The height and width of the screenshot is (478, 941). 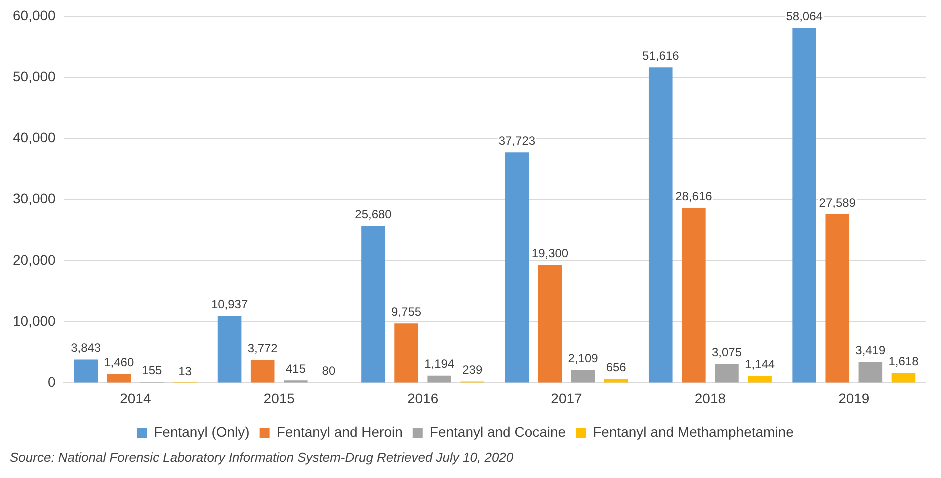 I want to click on legend-label: Fentanyl and Cocaine, so click(x=498, y=432).